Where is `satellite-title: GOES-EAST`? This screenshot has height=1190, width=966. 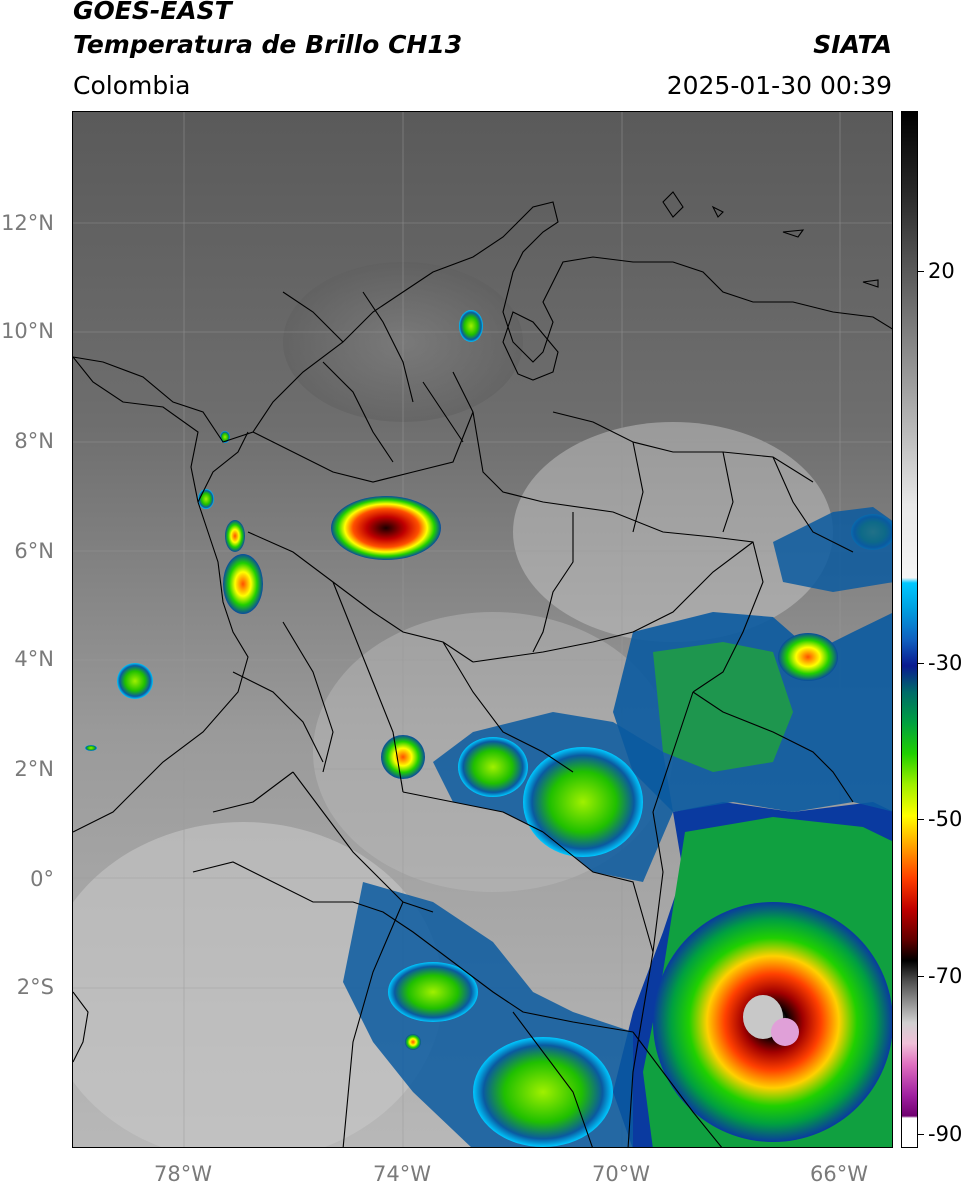 satellite-title: GOES-EAST is located at coordinates (152, 12).